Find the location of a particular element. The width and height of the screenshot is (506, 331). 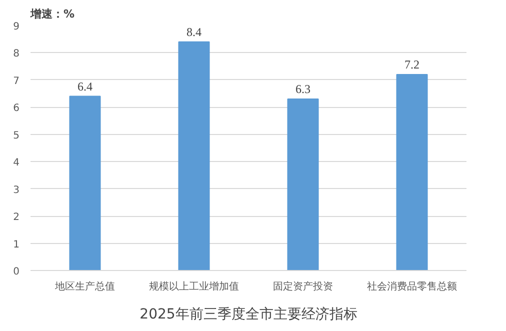

x-tick-label: 地区生产总值 is located at coordinates (84, 286).